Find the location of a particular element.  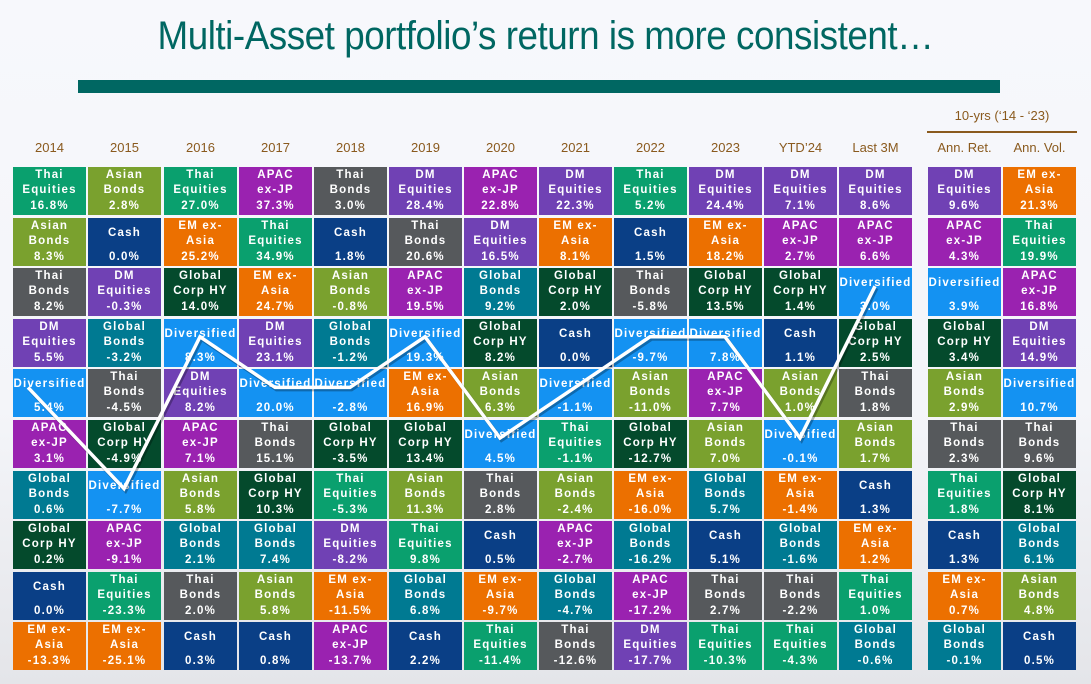

asset-return-value: 15.1% is located at coordinates (275, 459).